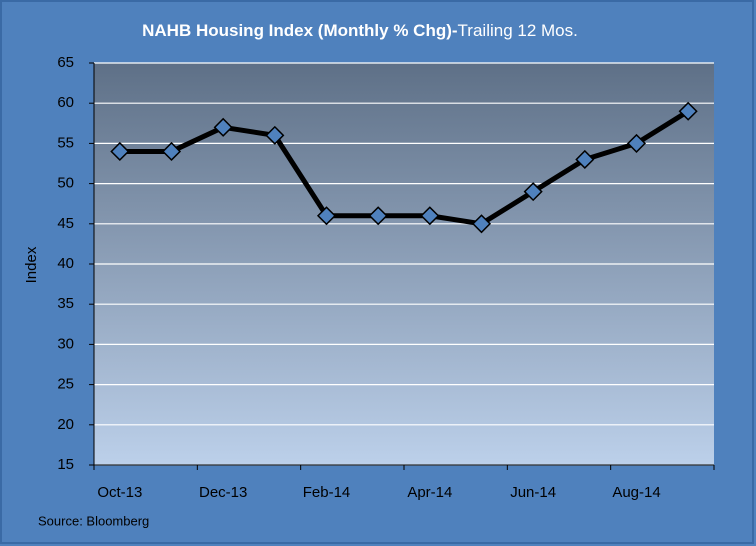  I want to click on y-tick-label: 15, so click(65, 464).